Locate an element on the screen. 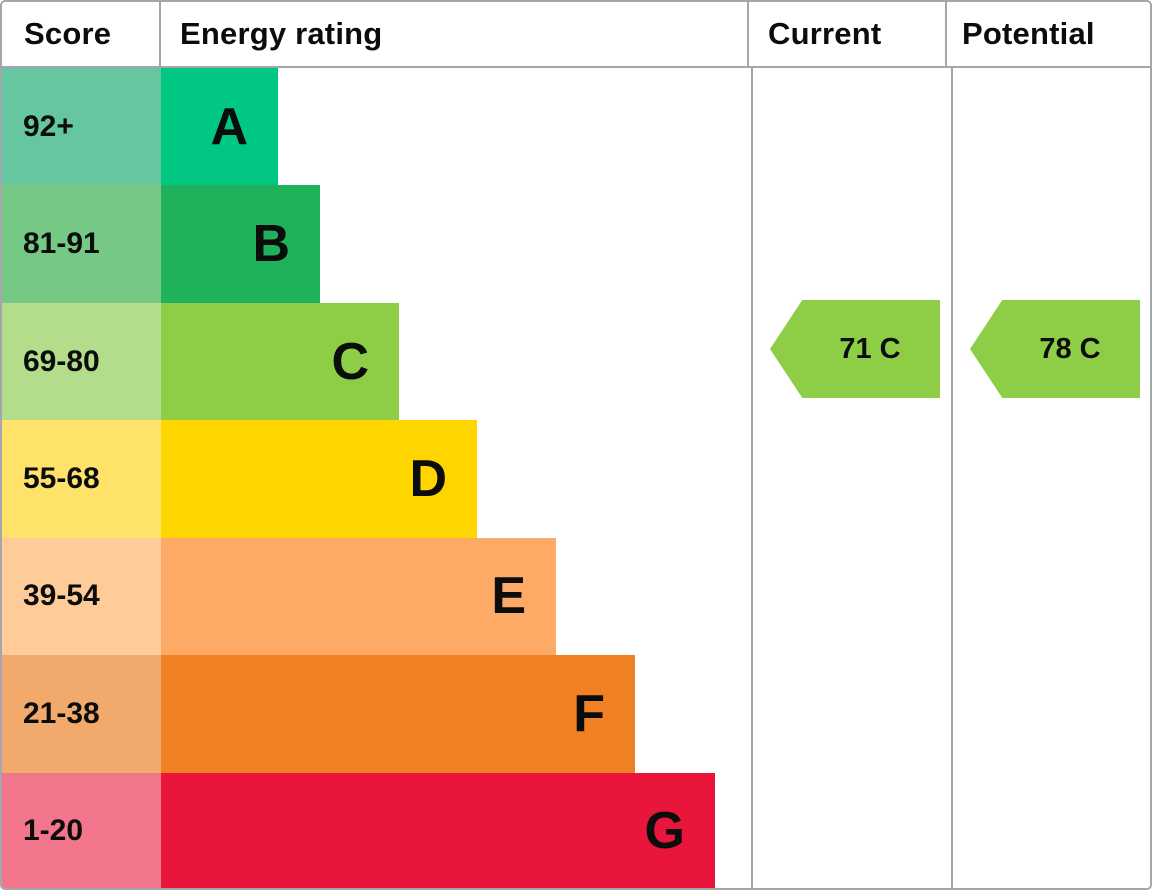 The width and height of the screenshot is (1152, 890). band-bar: E is located at coordinates (358, 596).